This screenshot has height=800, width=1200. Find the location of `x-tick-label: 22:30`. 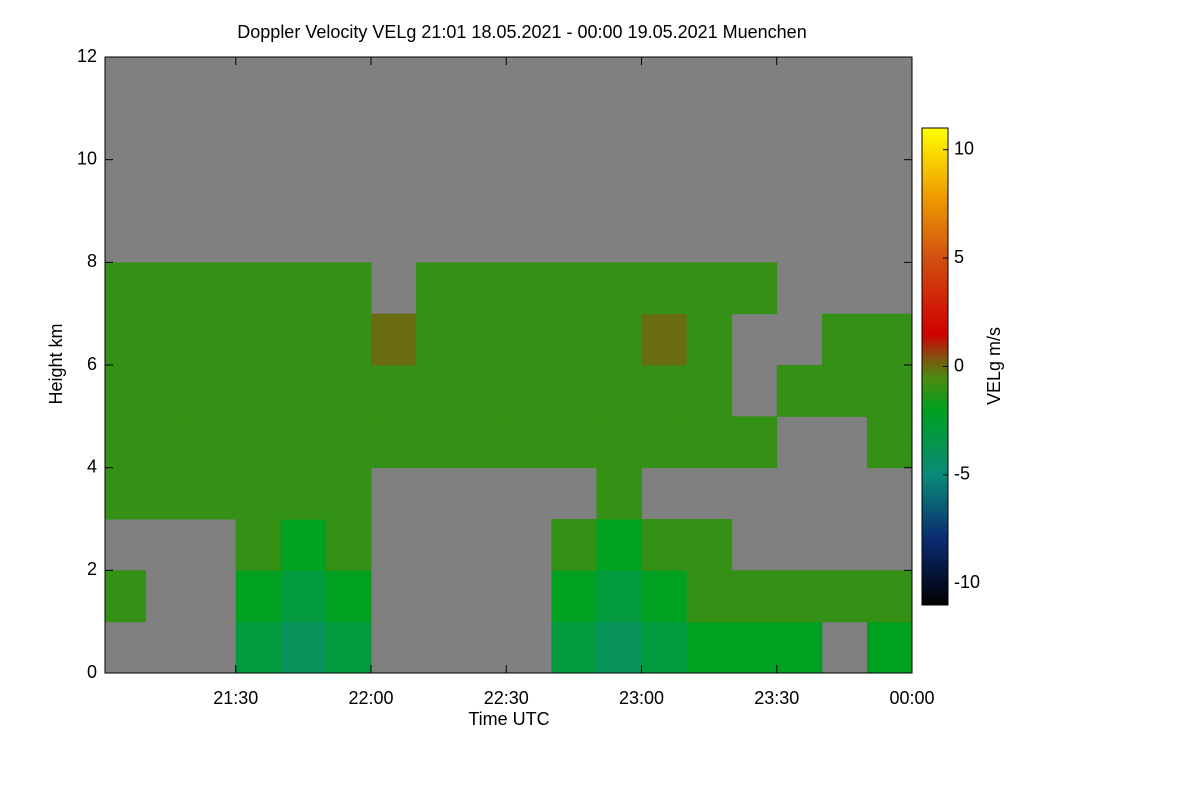

x-tick-label: 22:30 is located at coordinates (506, 698).